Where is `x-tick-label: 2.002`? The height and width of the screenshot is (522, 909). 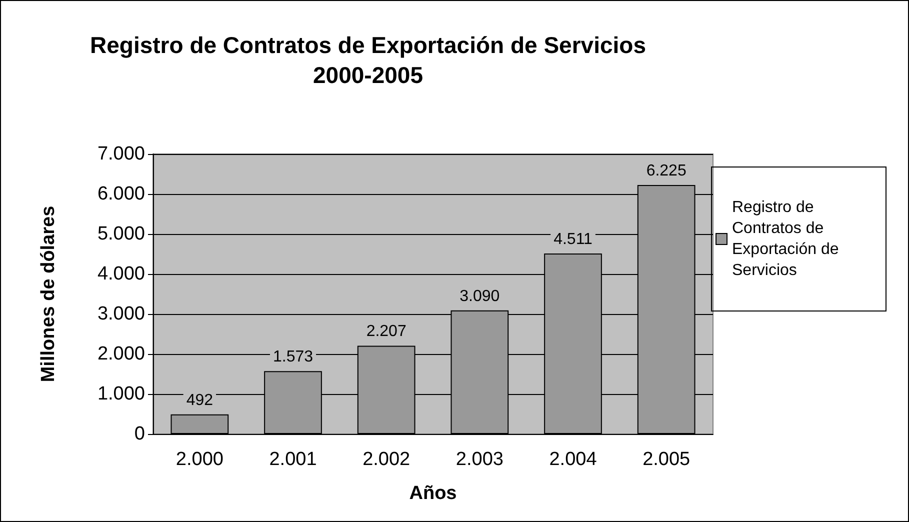 x-tick-label: 2.002 is located at coordinates (386, 459).